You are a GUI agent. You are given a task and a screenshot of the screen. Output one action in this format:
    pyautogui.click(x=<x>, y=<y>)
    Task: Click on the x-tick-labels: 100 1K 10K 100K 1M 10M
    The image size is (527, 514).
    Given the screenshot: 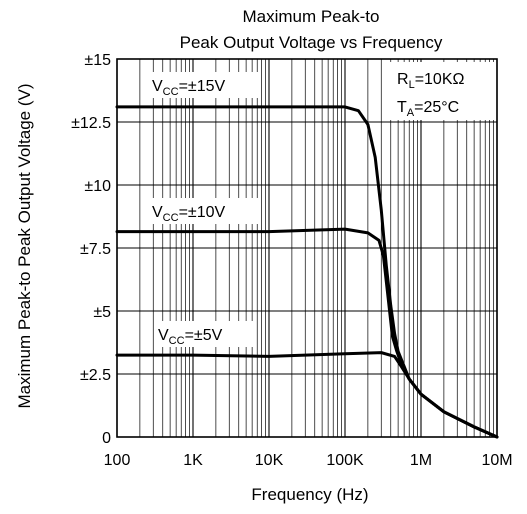 What is the action you would take?
    pyautogui.click(x=308, y=460)
    